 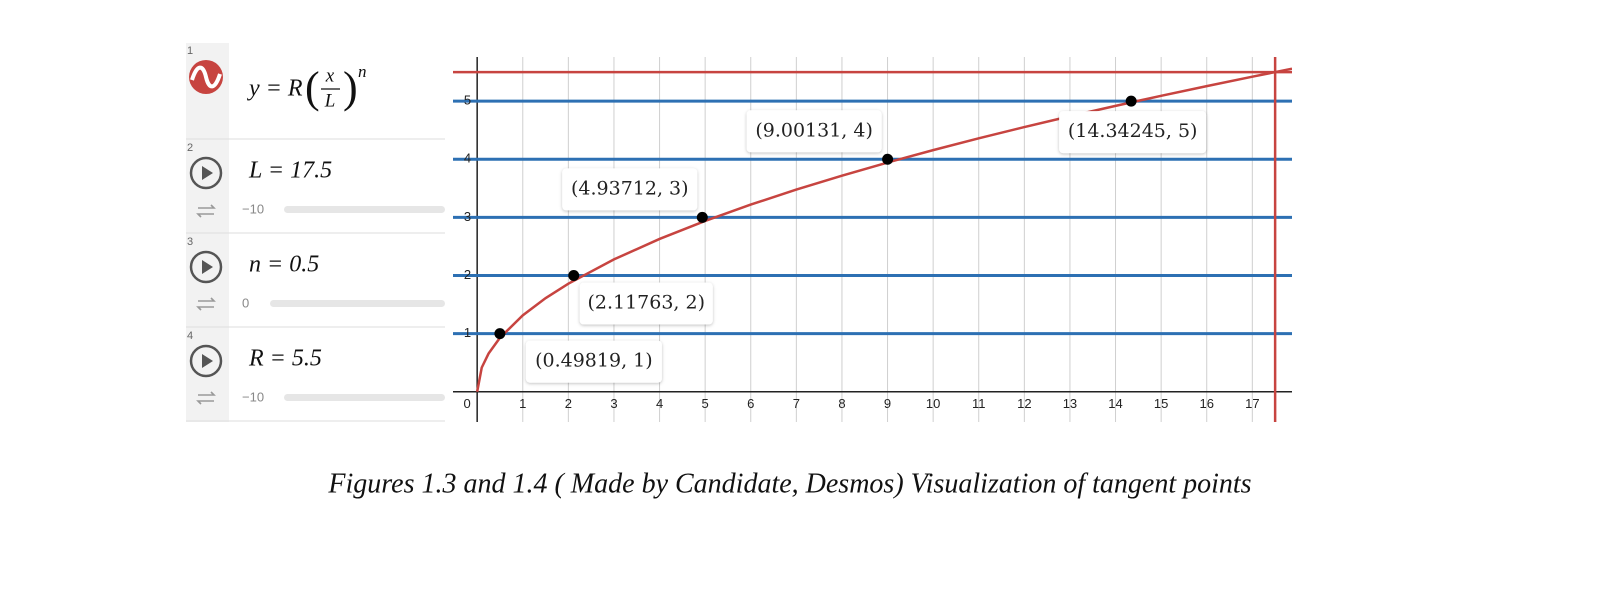 What do you see at coordinates (467, 274) in the screenshot?
I see `y-tick-label: 2` at bounding box center [467, 274].